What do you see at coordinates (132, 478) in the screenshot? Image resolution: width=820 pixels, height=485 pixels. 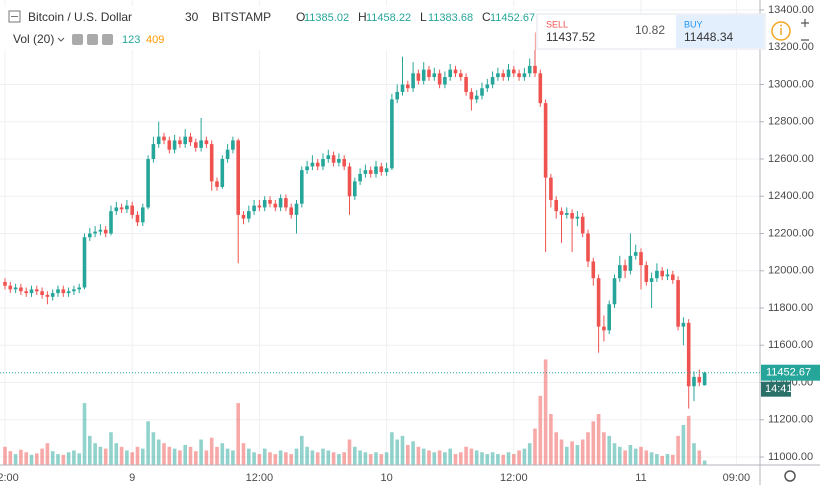 I see `x-tick-label: 9` at bounding box center [132, 478].